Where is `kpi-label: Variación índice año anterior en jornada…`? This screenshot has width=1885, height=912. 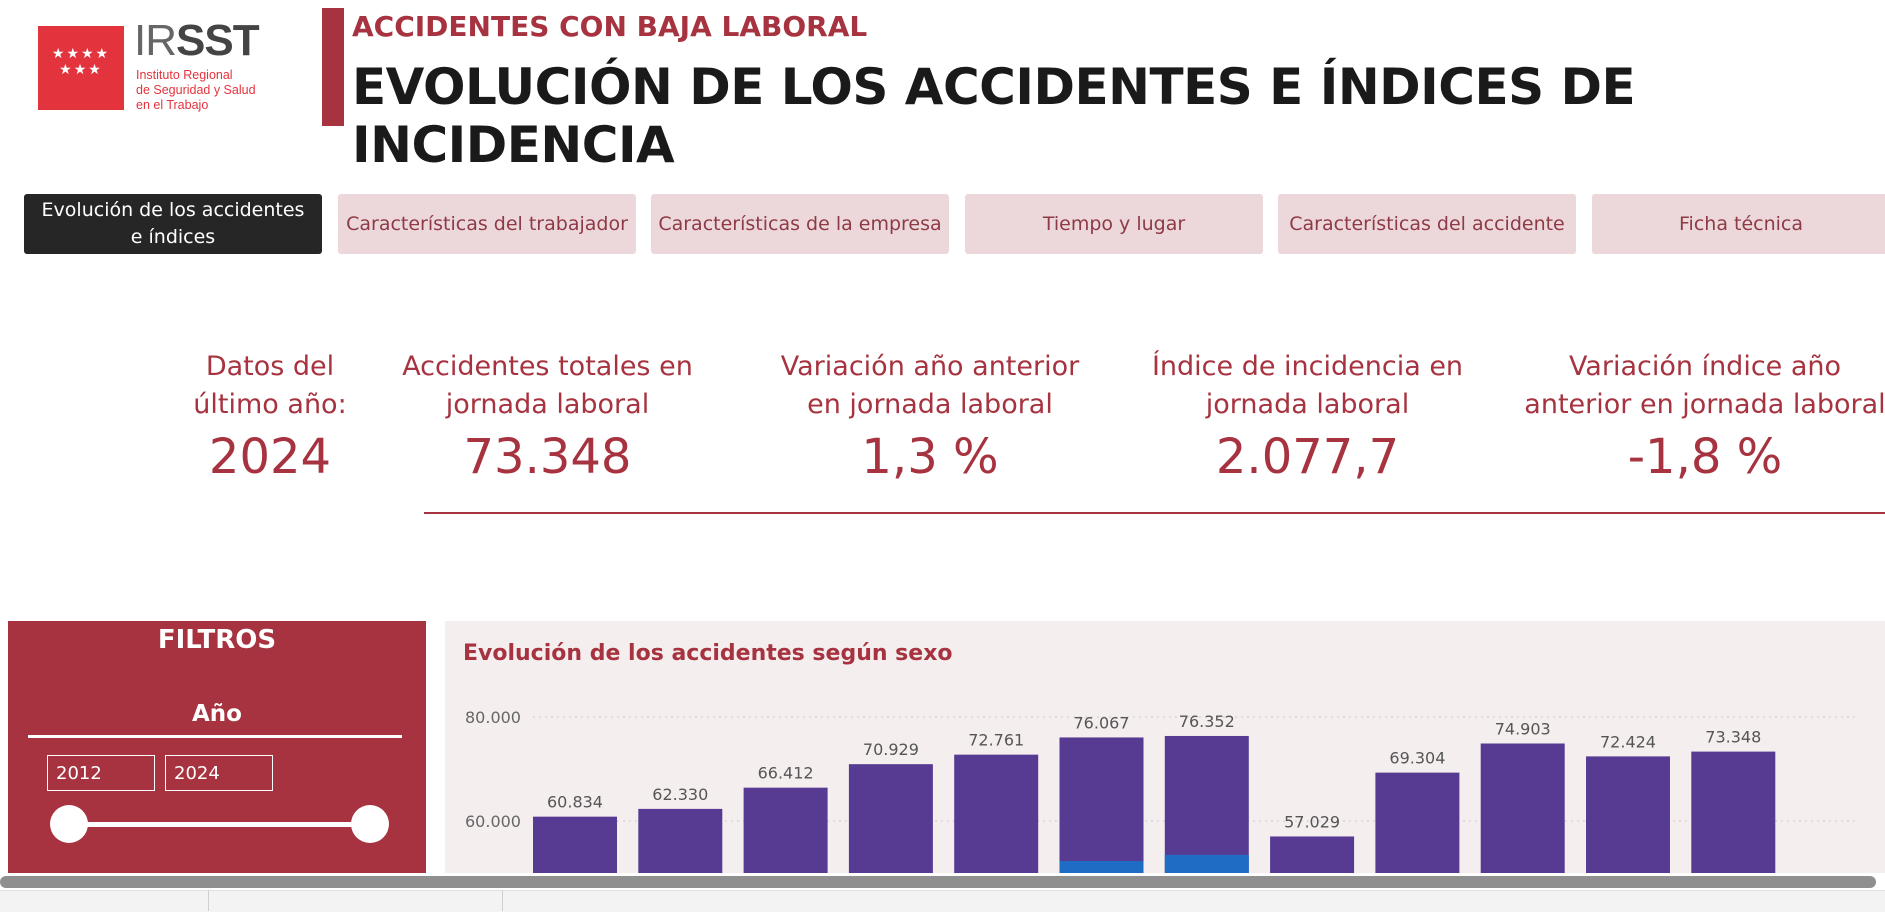 kpi-label: Variación índice año anterior en jornada… is located at coordinates (1704, 385).